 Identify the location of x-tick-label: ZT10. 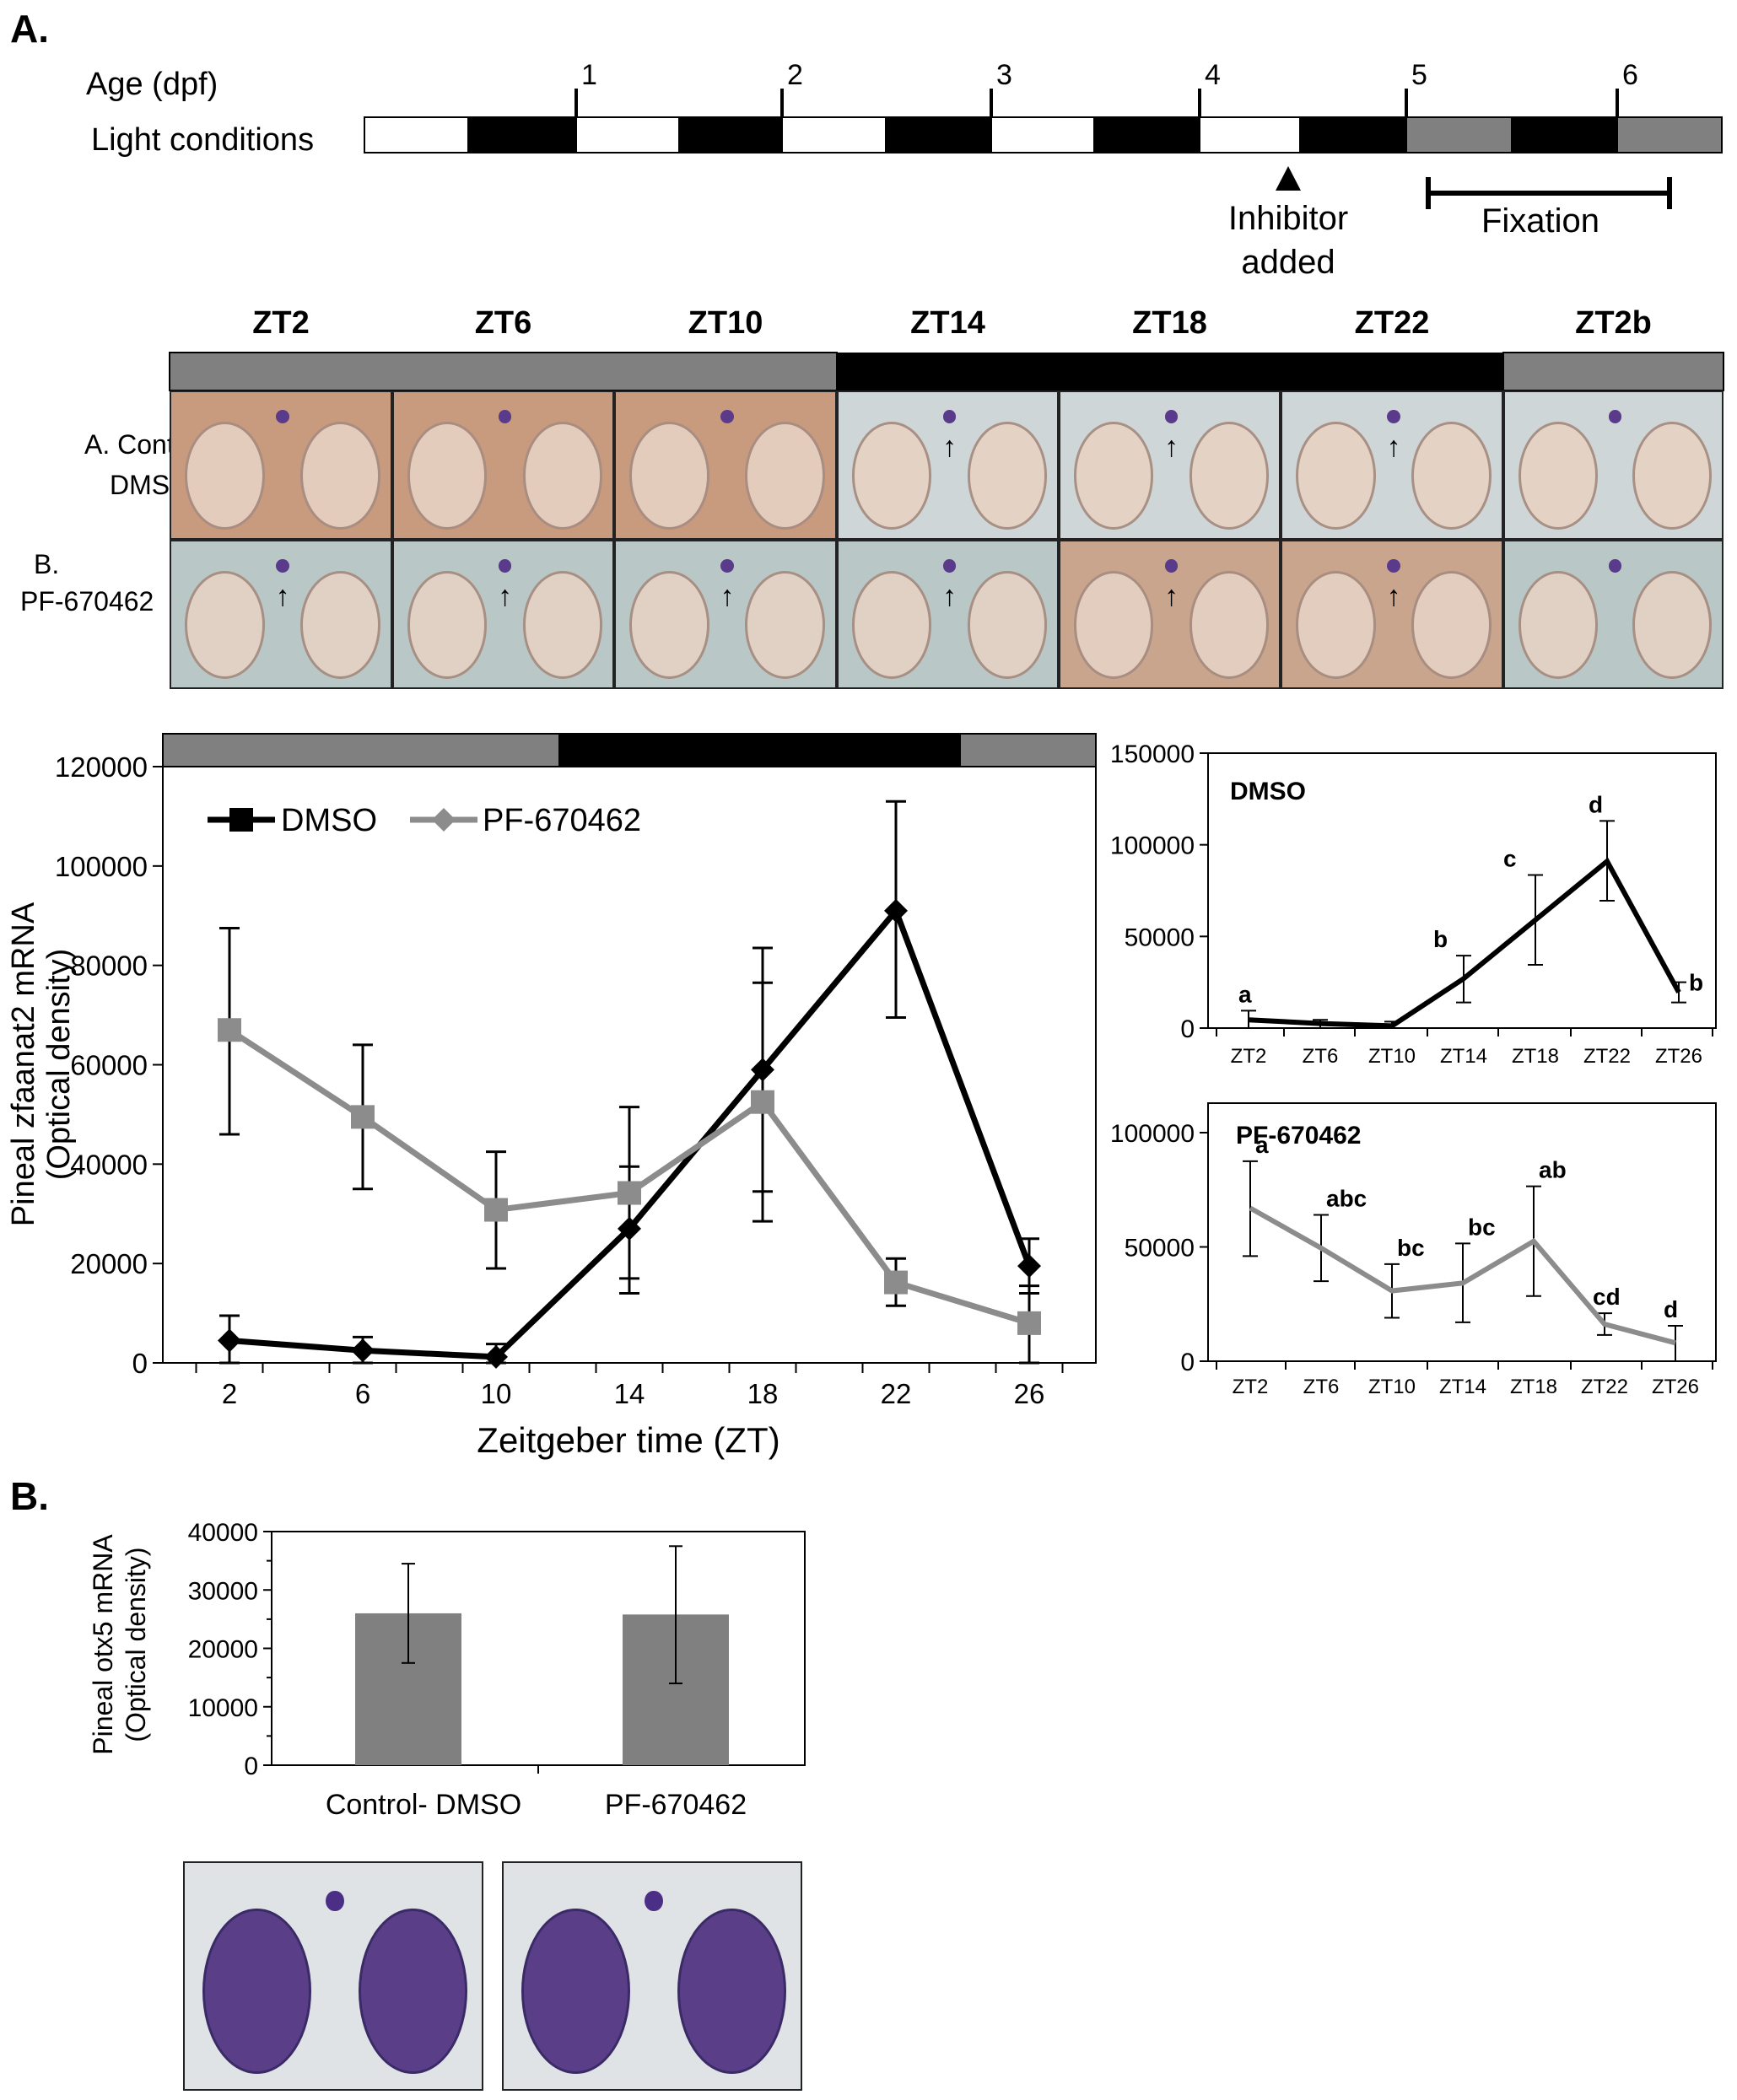
(1392, 1387).